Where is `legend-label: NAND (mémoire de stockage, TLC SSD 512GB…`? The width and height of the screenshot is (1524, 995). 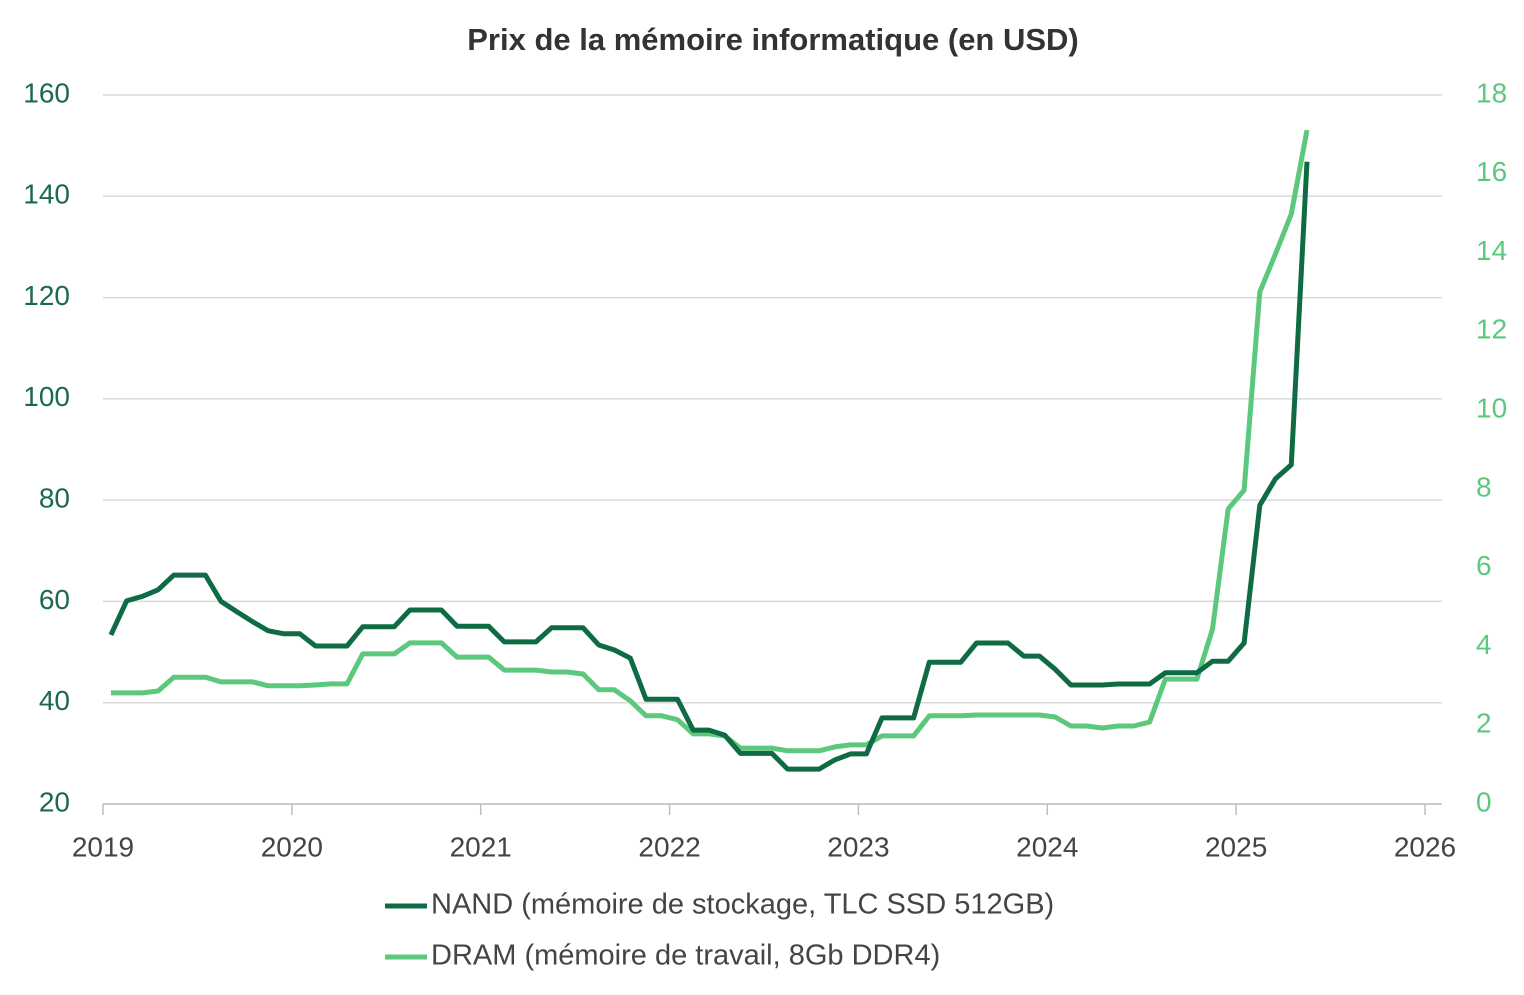 legend-label: NAND (mémoire de stockage, TLC SSD 512GB… is located at coordinates (742, 905).